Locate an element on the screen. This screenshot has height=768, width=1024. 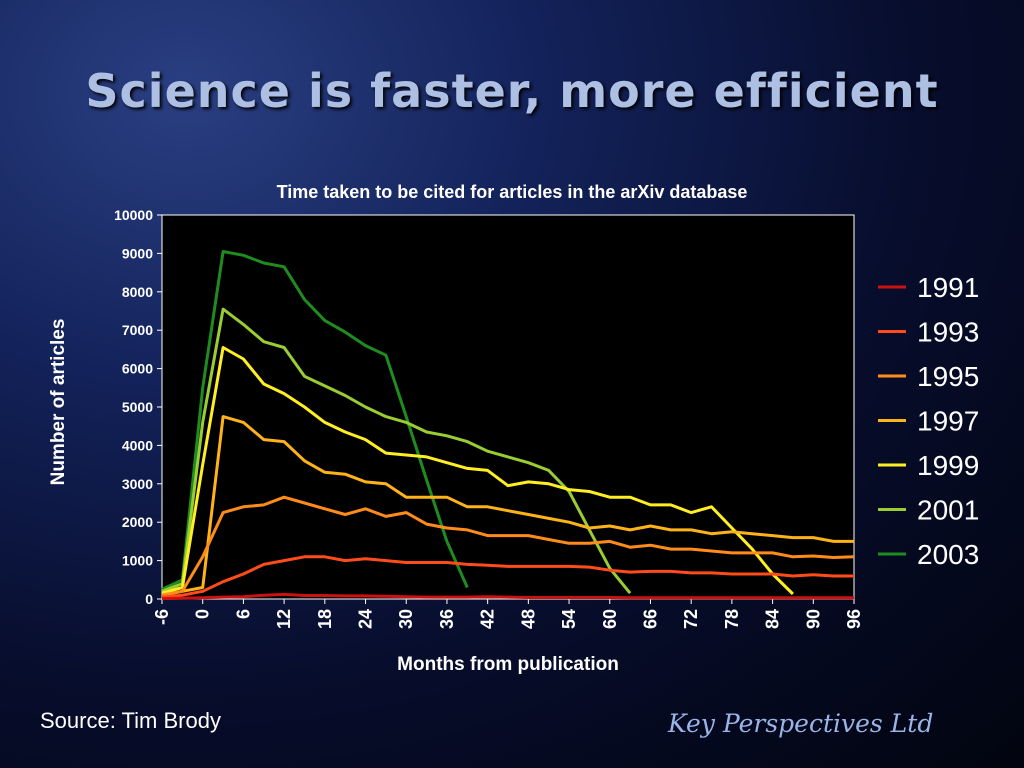
y-tick-label: 3000 is located at coordinates (137, 484).